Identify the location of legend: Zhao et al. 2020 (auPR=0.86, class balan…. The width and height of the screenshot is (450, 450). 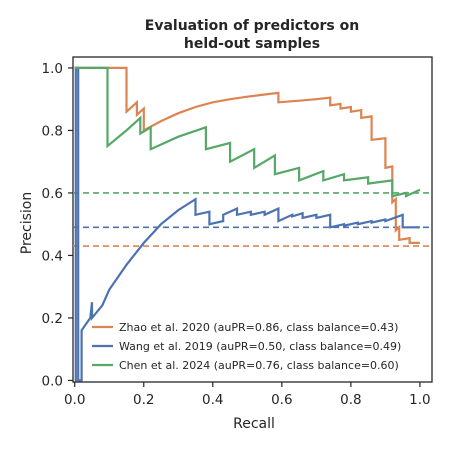
(246, 346).